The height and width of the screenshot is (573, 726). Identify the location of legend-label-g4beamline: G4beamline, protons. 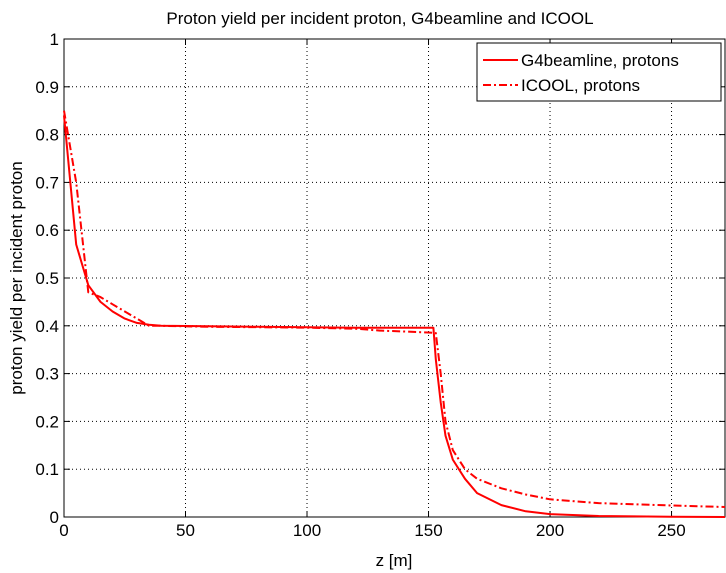
(600, 60).